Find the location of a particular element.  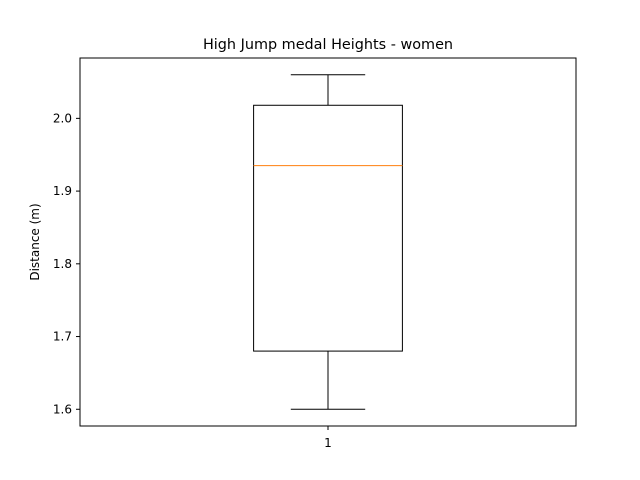

x-axis-ticks: 1 is located at coordinates (328, 438).